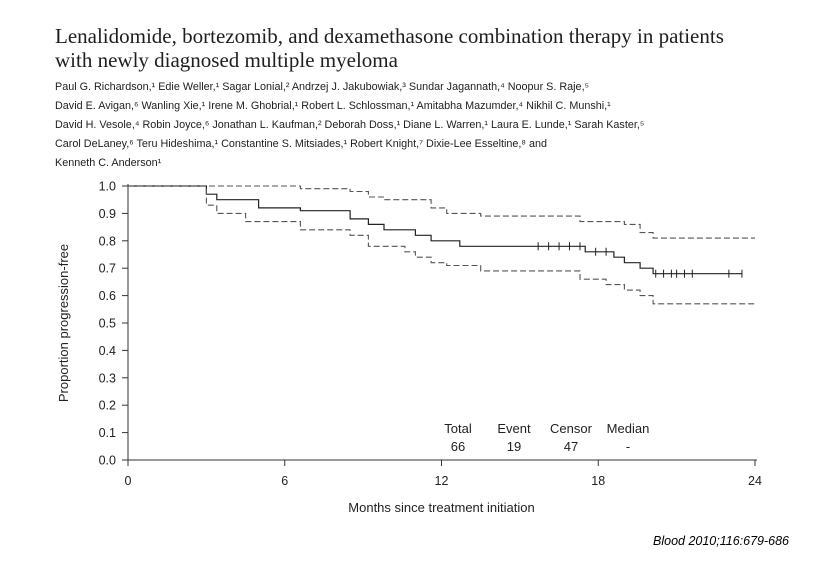 The image size is (817, 563). Describe the element at coordinates (107, 187) in the screenshot. I see `y-tick-label: 1.0` at that location.